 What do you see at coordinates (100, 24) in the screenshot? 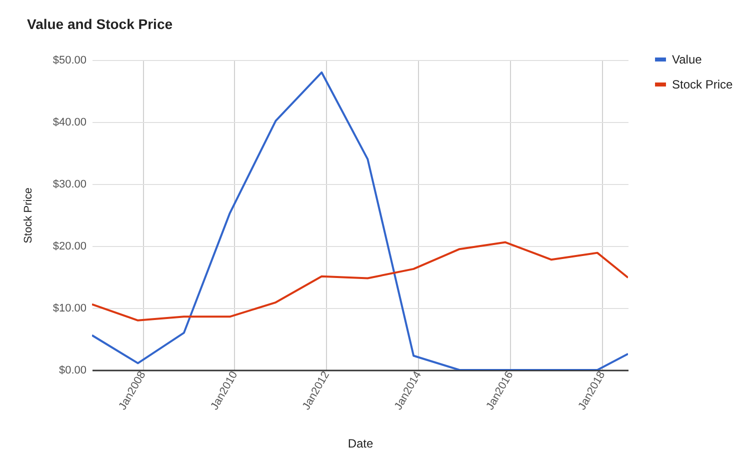
I see `chart-title: Value and Stock Price` at bounding box center [100, 24].